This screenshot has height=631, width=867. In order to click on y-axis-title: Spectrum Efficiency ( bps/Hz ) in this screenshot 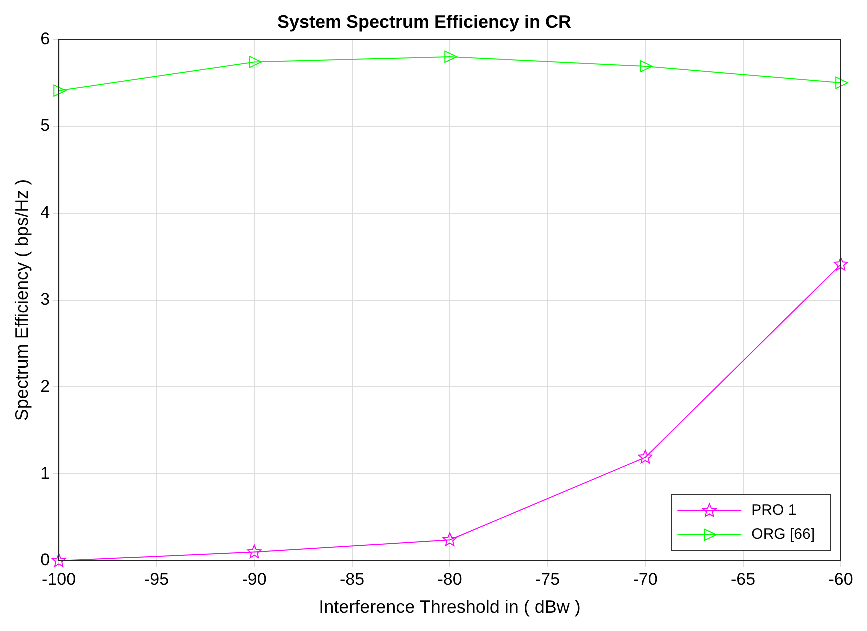, I will do `click(22, 300)`.